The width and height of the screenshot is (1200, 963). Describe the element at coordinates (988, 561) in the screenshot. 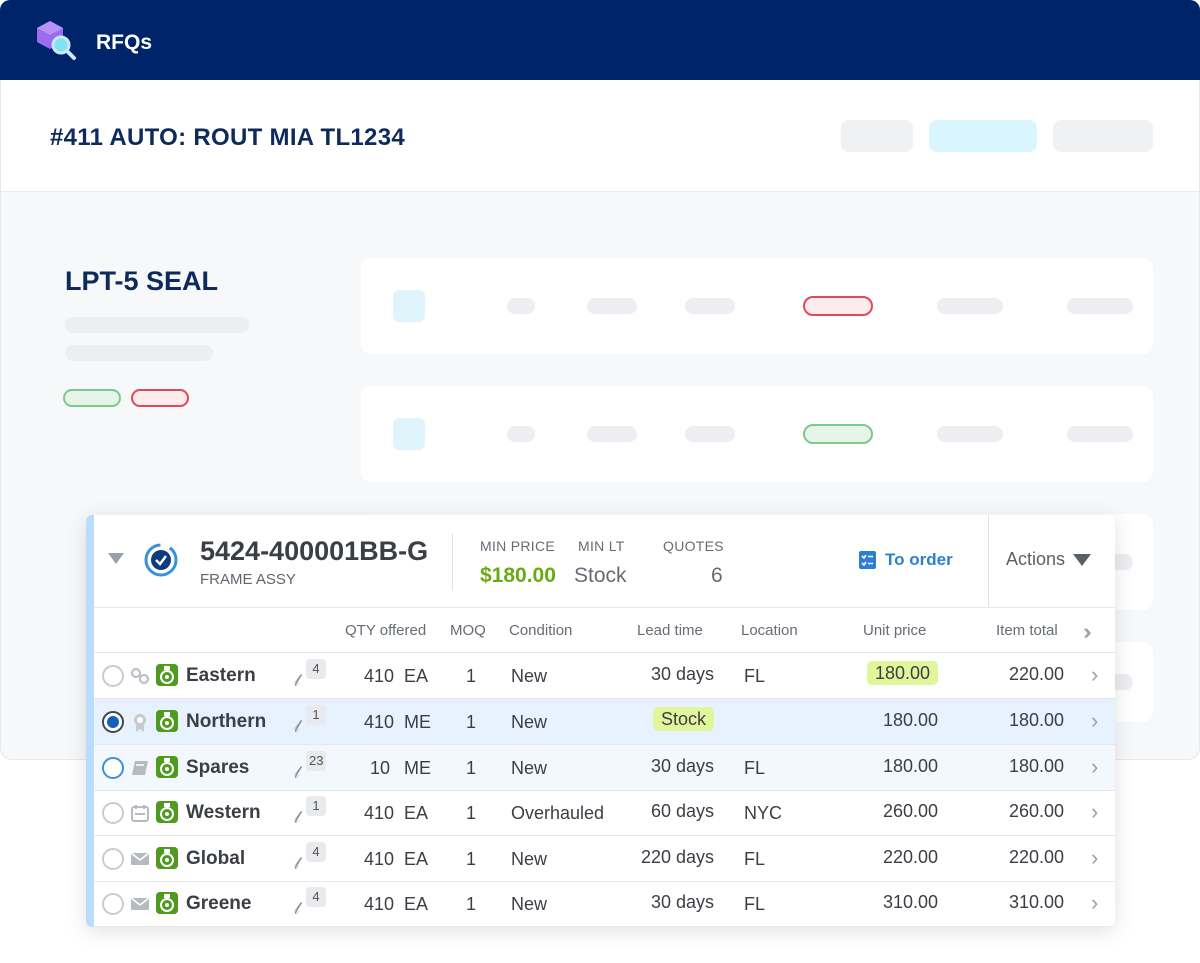

I see `divider` at that location.